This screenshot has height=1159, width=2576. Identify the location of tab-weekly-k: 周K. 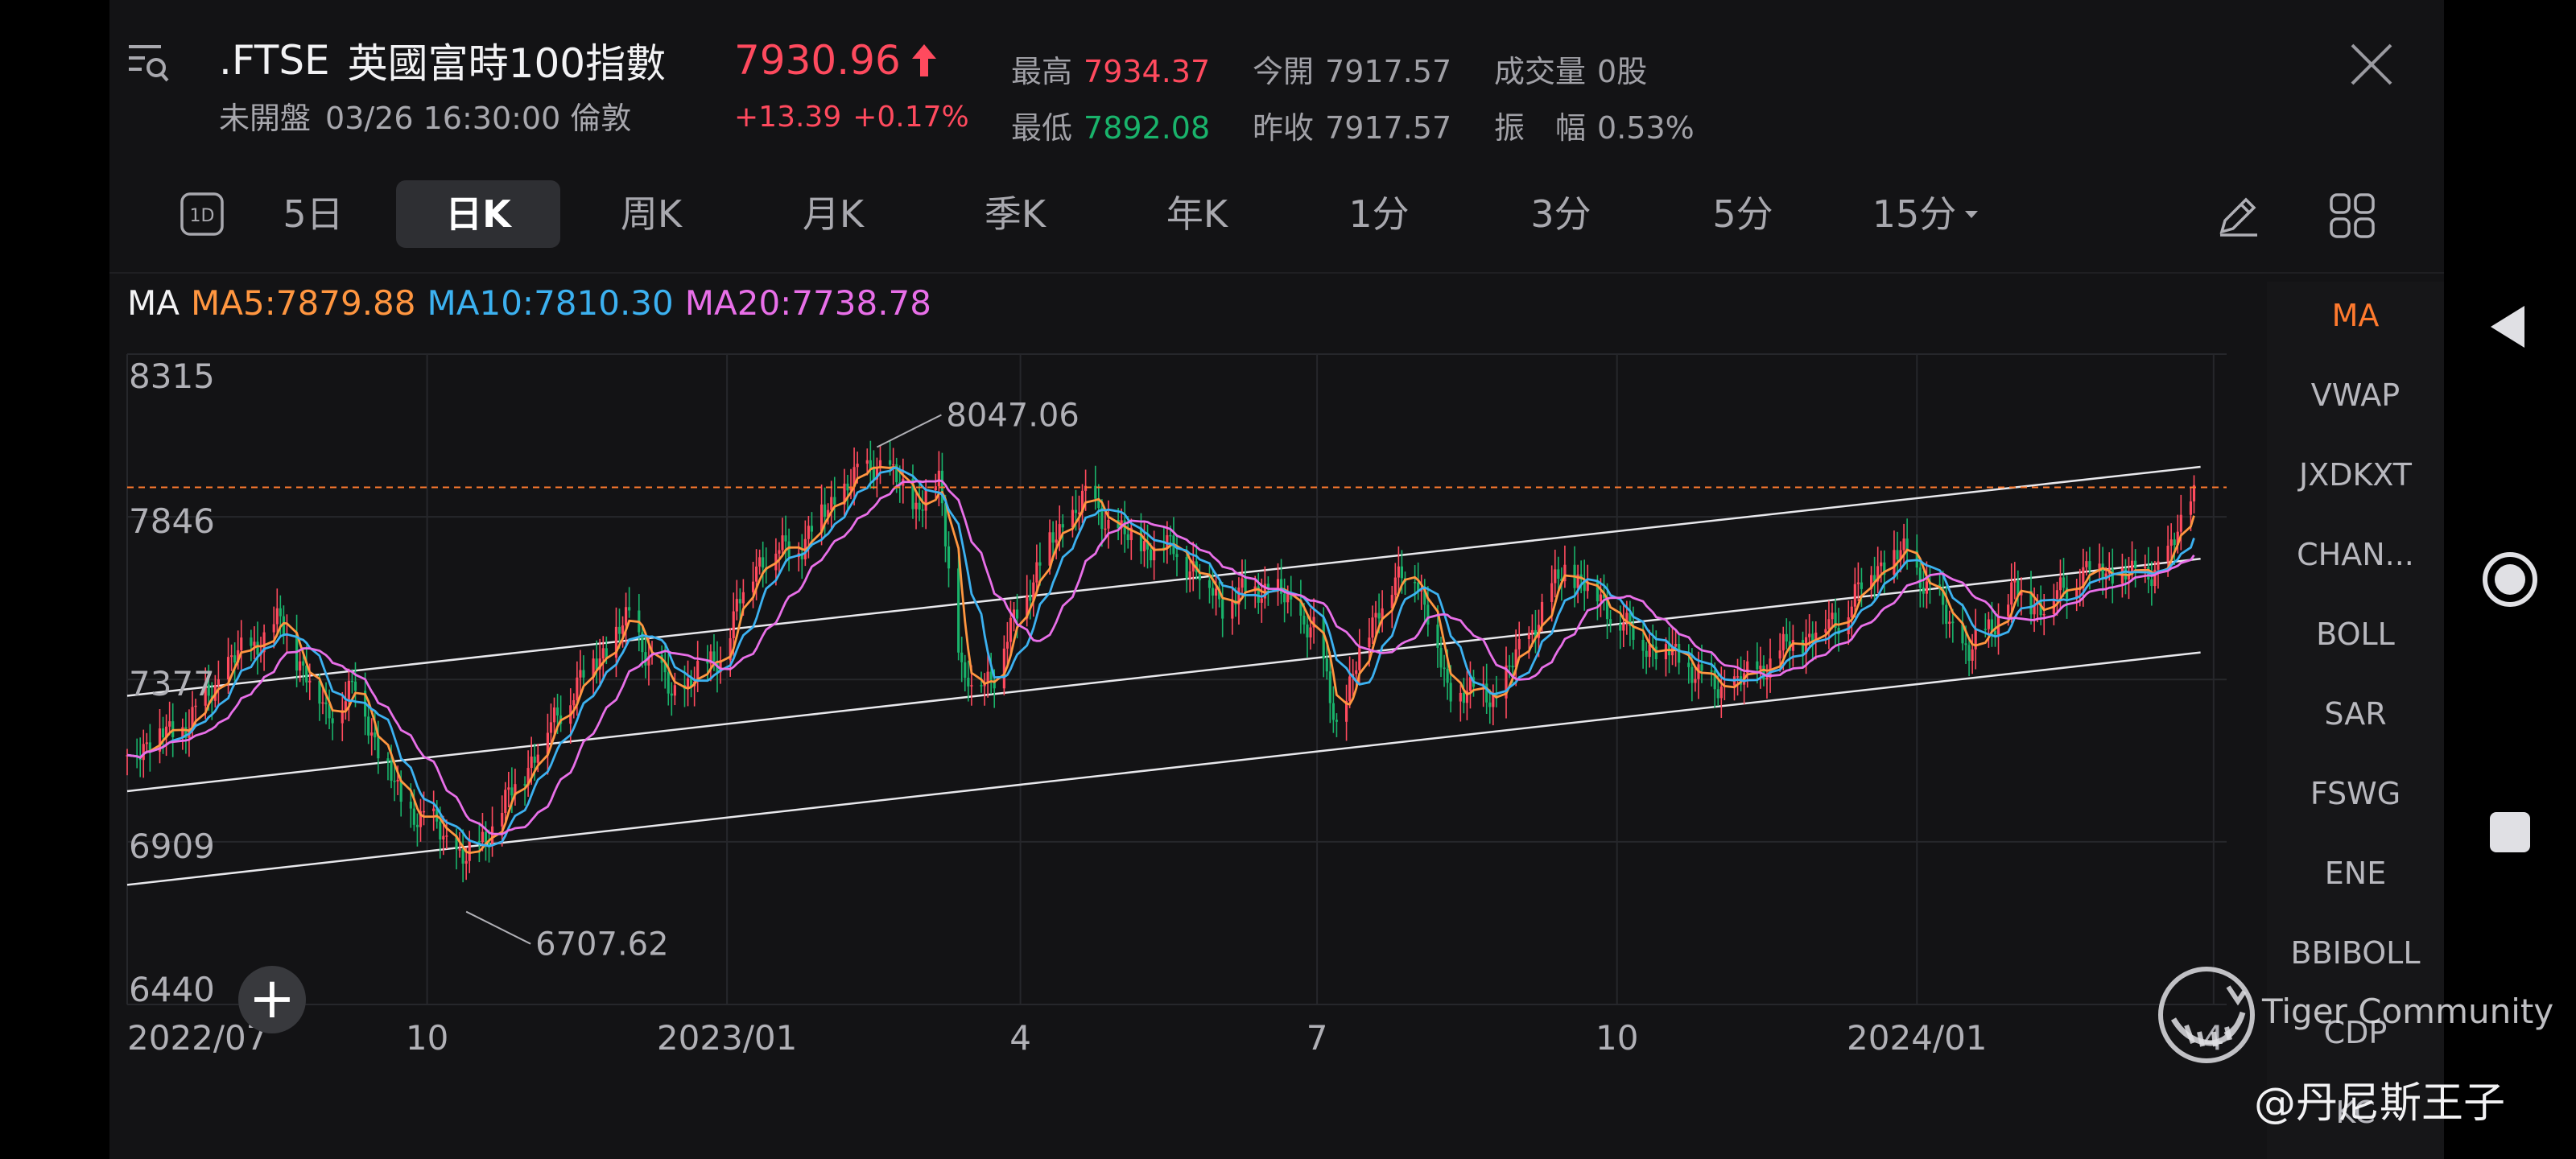
(651, 214).